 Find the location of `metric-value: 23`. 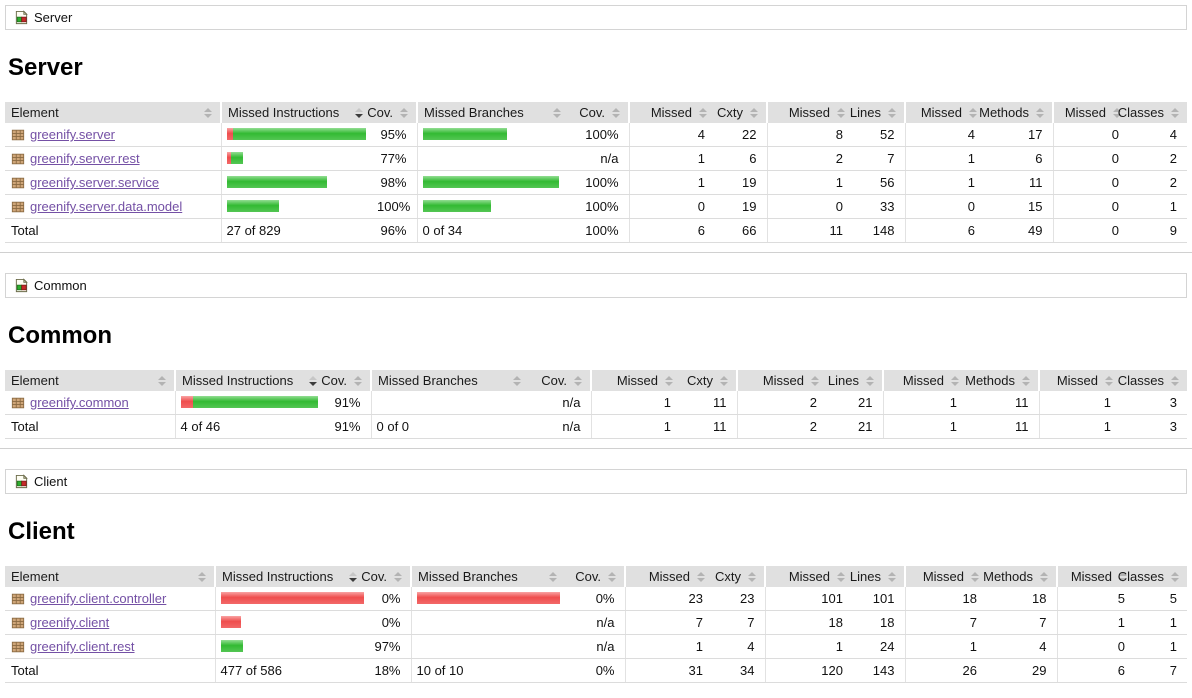

metric-value: 23 is located at coordinates (668, 599).